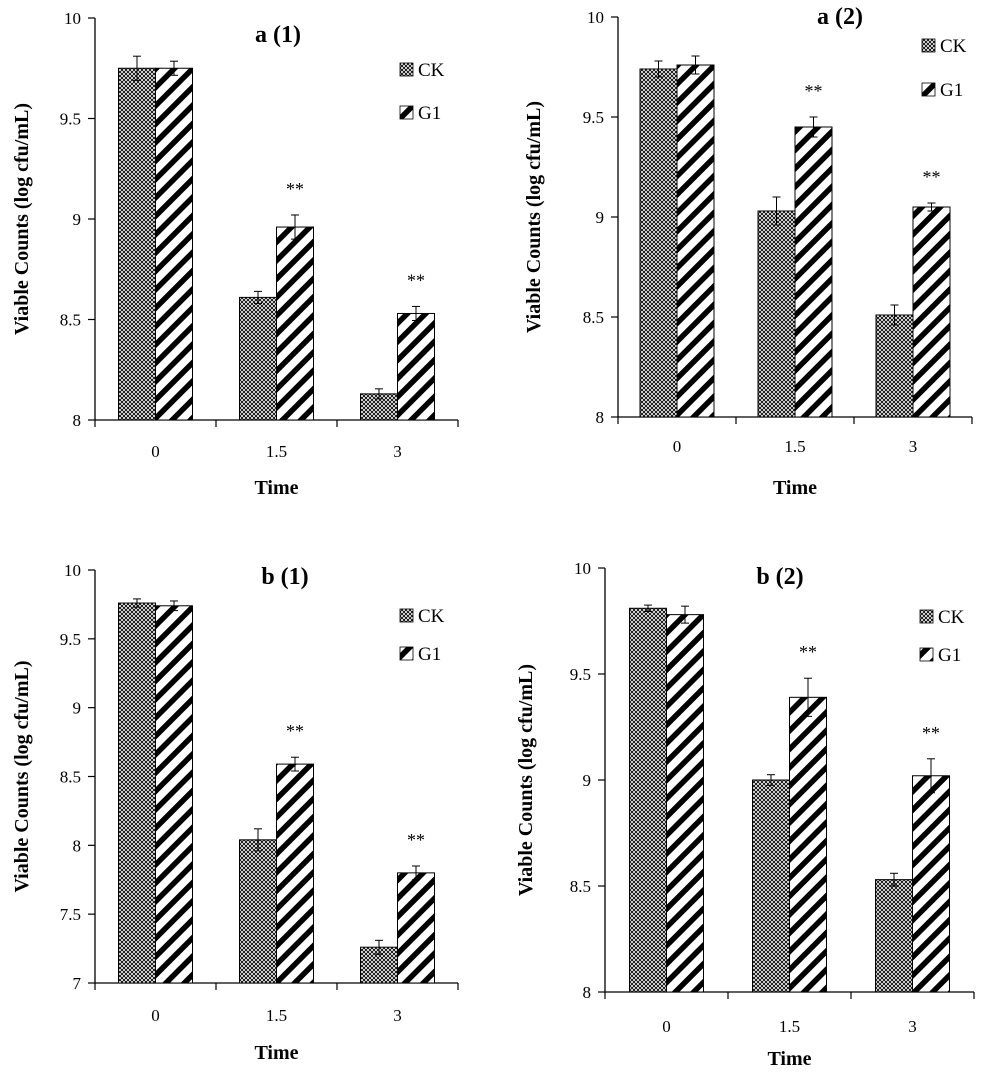 The width and height of the screenshot is (1000, 1073). What do you see at coordinates (779, 577) in the screenshot?
I see `chart-title: b (2)` at bounding box center [779, 577].